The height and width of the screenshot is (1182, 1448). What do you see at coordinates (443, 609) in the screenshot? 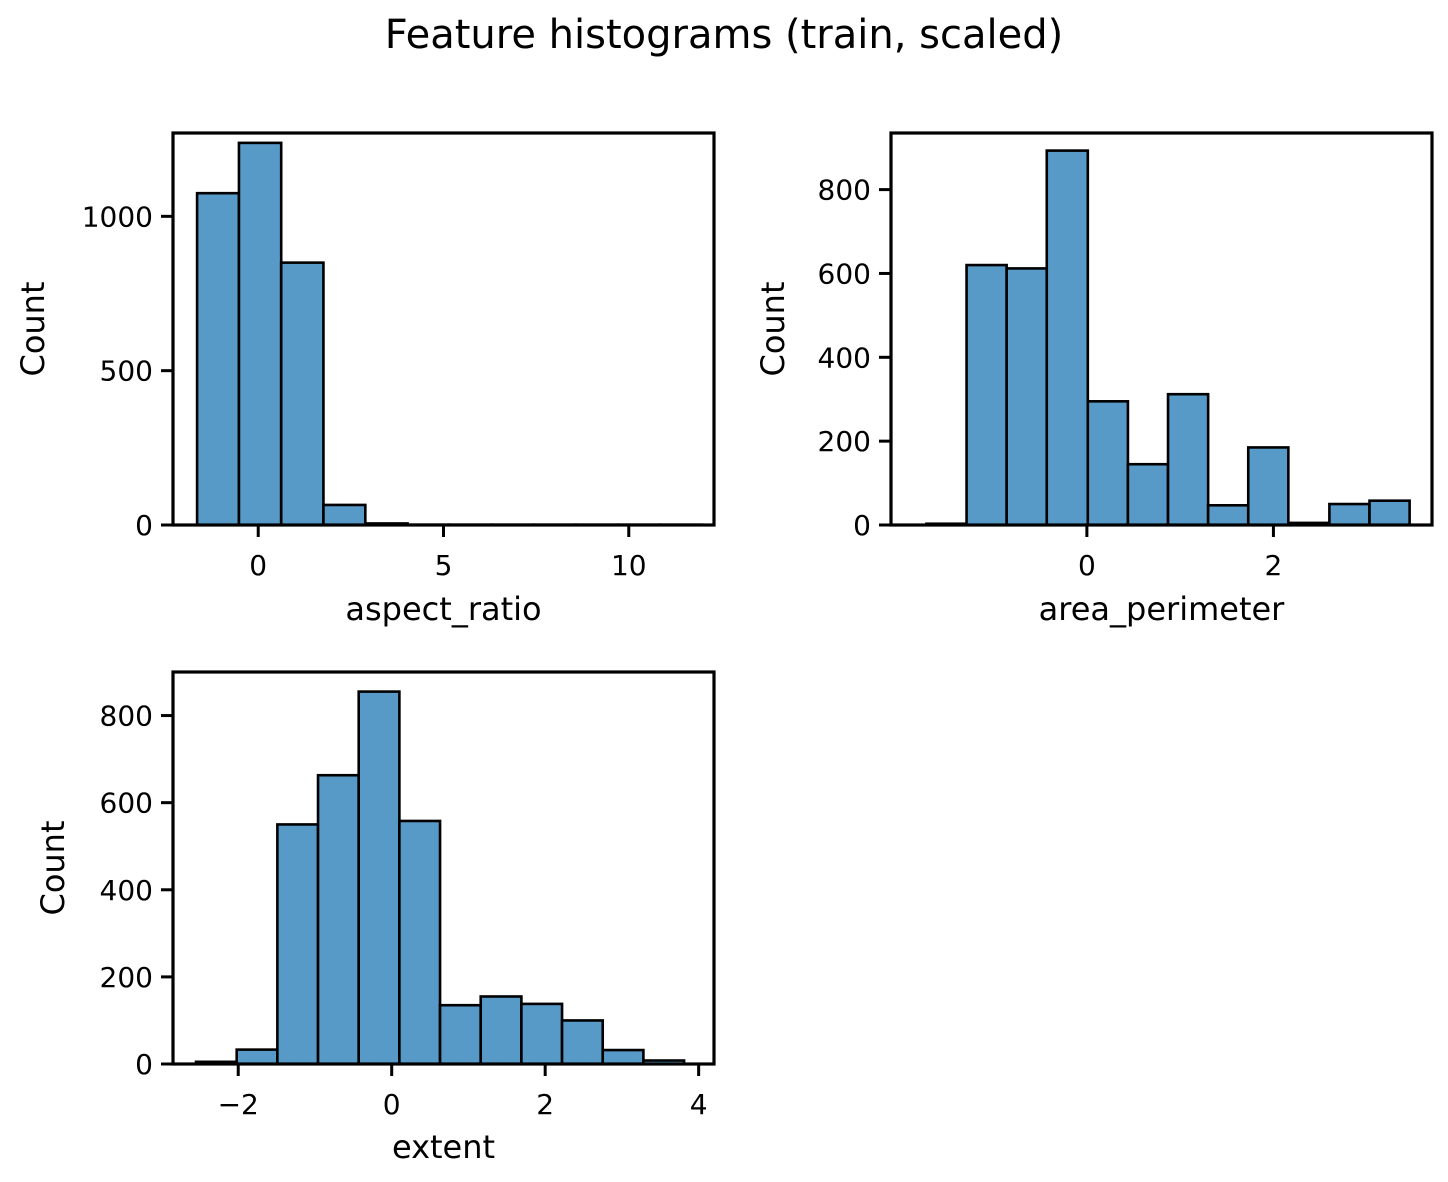
I see `x-axis-label: aspect_ratio` at bounding box center [443, 609].